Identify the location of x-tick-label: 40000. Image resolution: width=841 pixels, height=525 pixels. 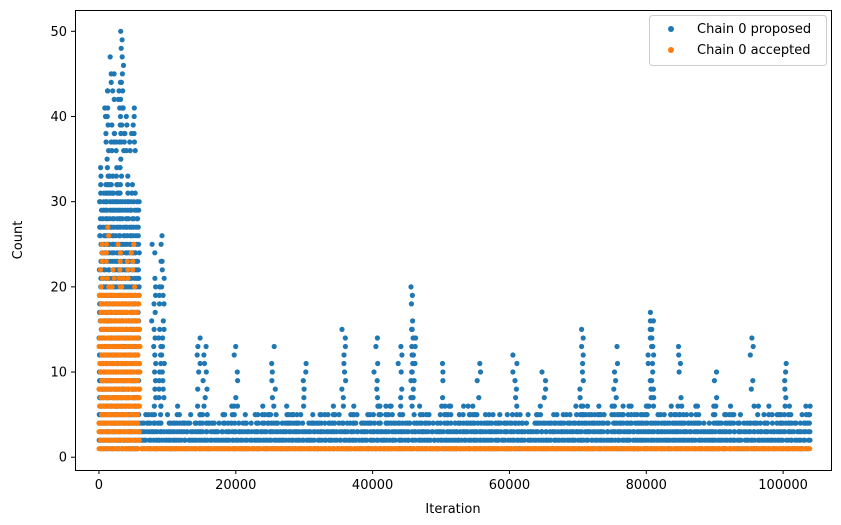
(372, 485).